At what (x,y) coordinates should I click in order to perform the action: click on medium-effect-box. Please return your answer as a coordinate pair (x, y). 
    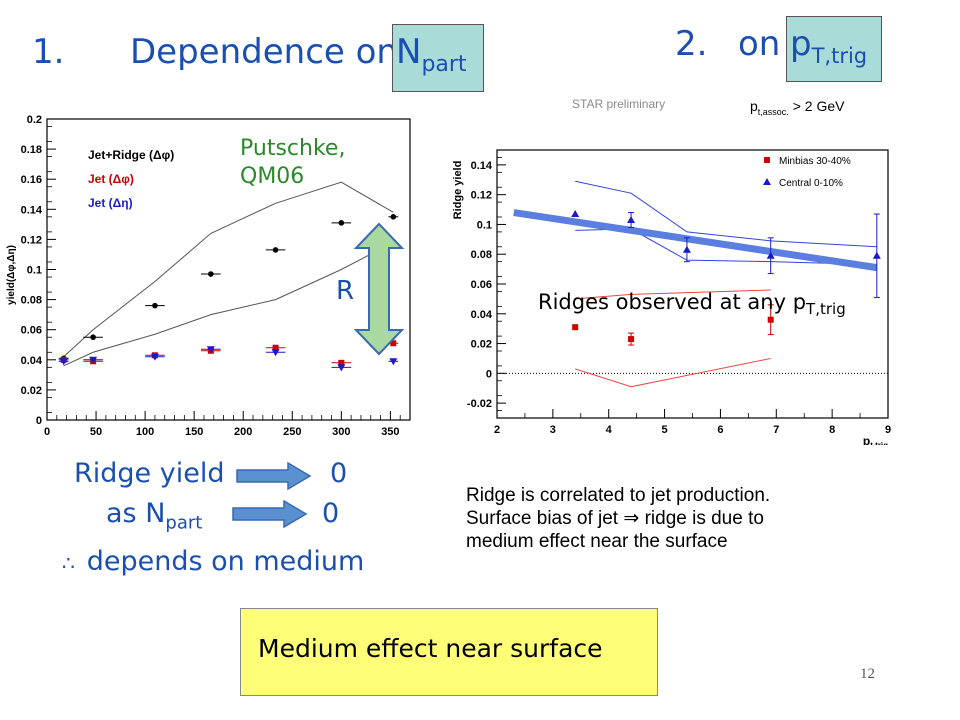
    Looking at the image, I should click on (449, 652).